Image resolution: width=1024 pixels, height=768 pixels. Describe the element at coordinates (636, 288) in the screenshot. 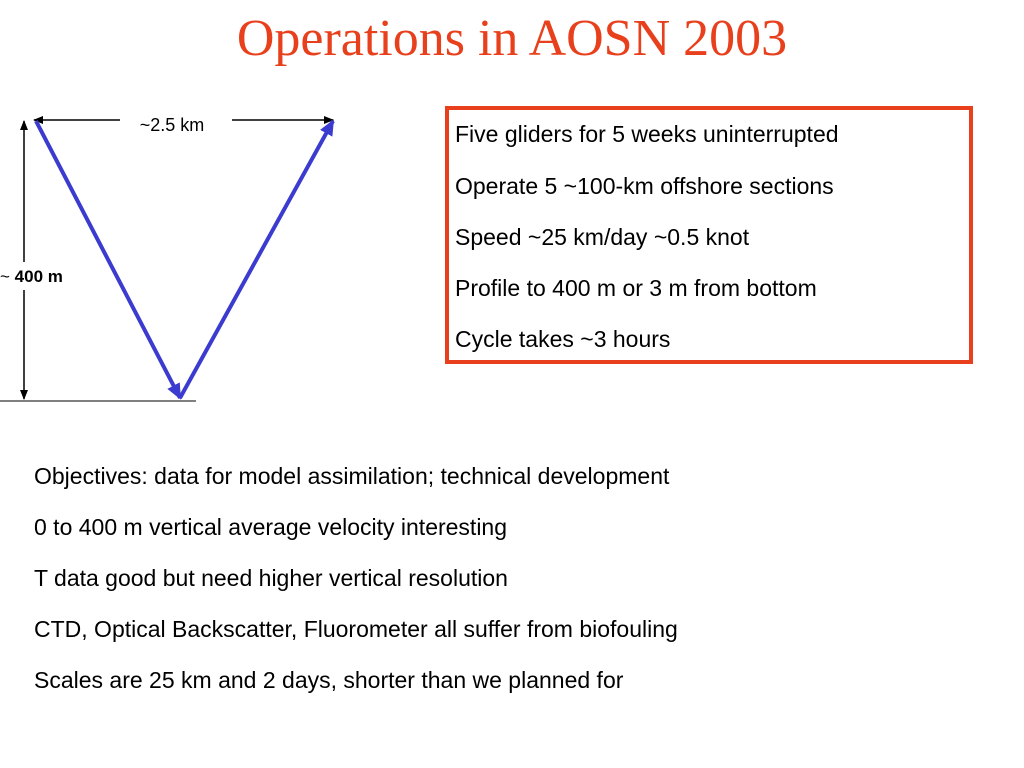

I see `info-line: Profile to 400 m or 3 m from bottom` at that location.